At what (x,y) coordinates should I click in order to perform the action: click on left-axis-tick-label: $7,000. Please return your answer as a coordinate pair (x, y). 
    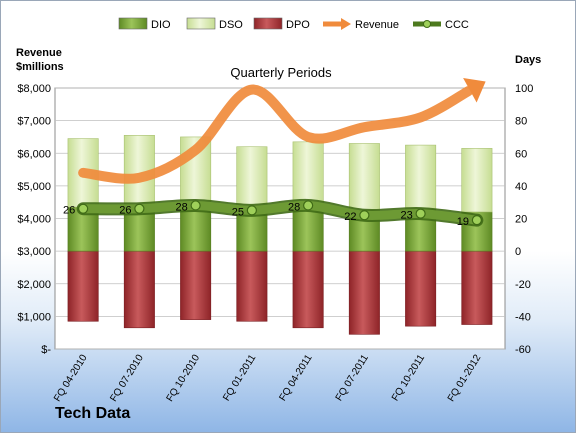
    Looking at the image, I should click on (34, 122).